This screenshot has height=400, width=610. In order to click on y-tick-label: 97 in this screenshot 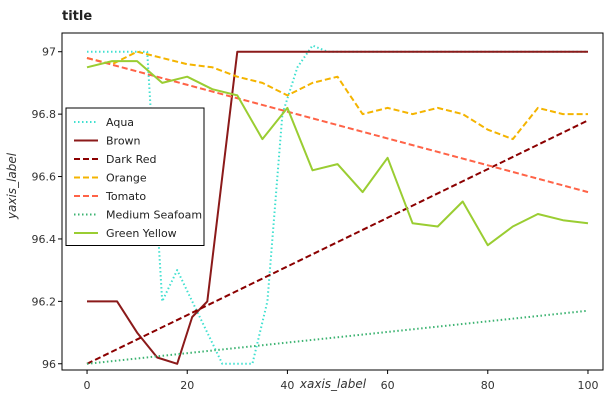, I will do `click(49, 52)`.